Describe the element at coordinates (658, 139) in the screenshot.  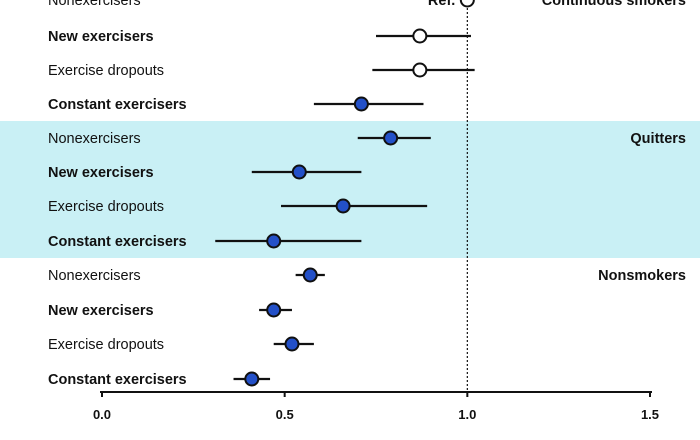
I see `group-label: Quitters` at that location.